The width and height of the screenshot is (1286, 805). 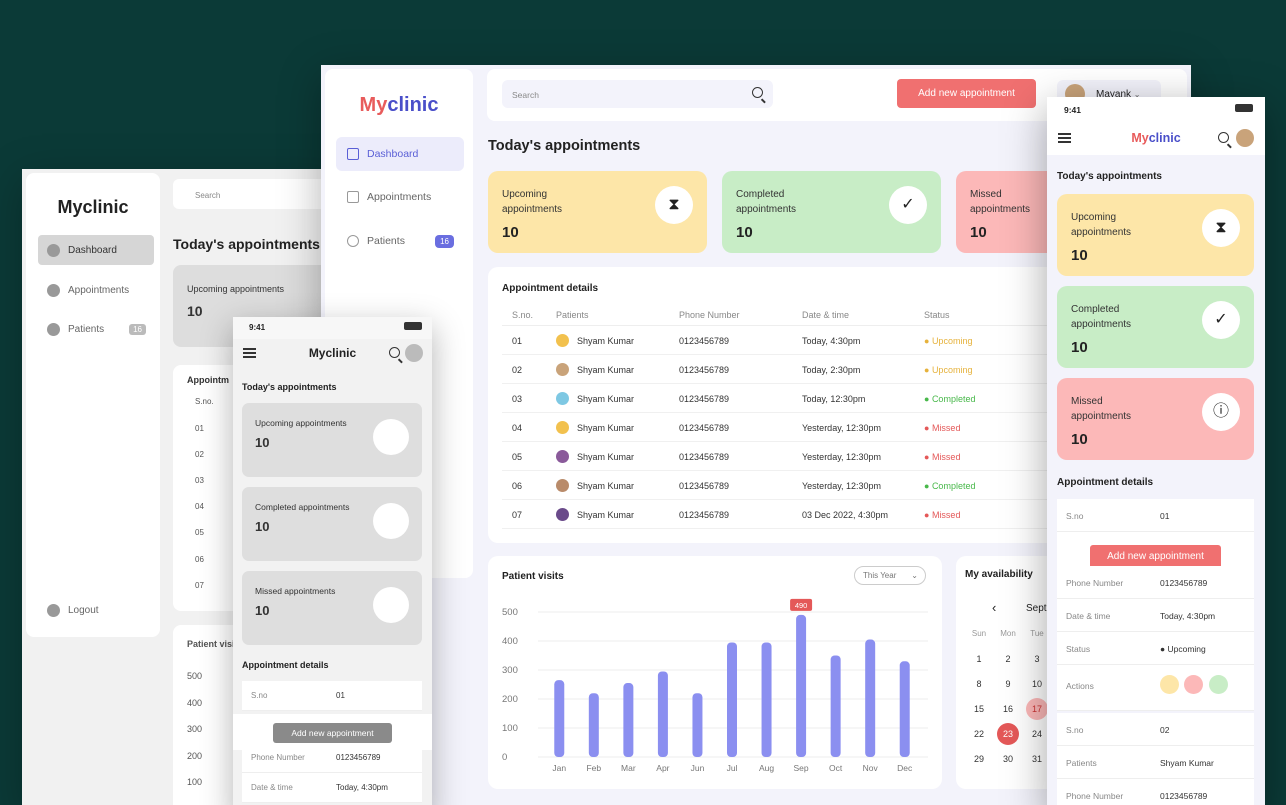 What do you see at coordinates (1155, 648) in the screenshot?
I see `detail-row: Status ● Upcoming` at bounding box center [1155, 648].